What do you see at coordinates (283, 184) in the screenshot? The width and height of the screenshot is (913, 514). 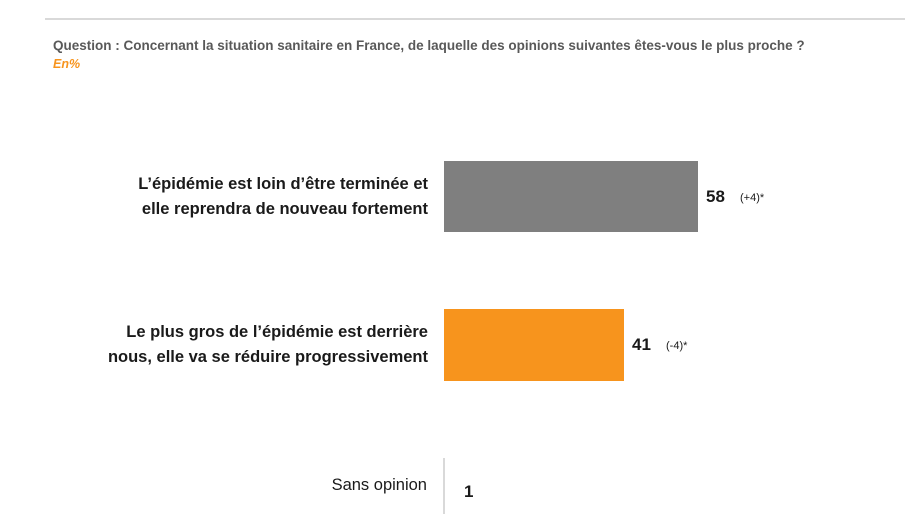 I see `category-label-line: L’épidémie est loin d’être terminée et` at bounding box center [283, 184].